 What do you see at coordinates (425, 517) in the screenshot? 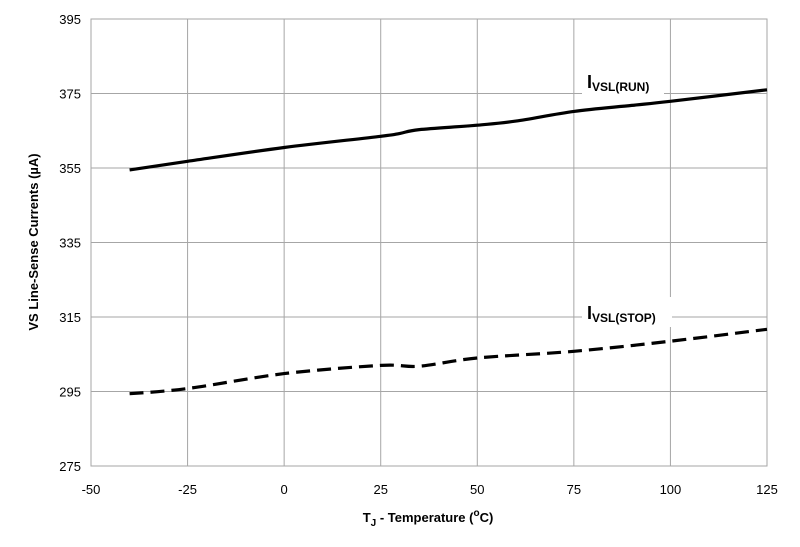
I see `x-axis-title-rest: - Temperature (` at bounding box center [425, 517].